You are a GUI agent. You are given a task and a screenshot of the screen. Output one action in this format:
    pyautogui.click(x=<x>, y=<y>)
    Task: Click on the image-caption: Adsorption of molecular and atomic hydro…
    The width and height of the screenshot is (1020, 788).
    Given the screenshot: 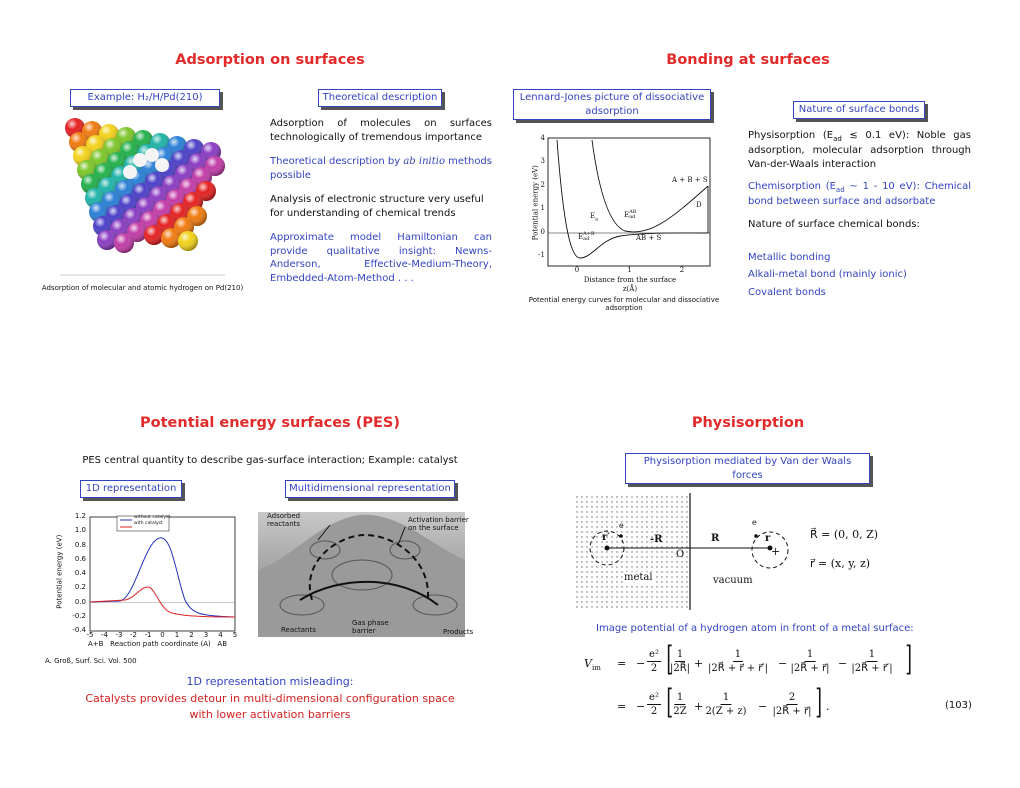 What is the action you would take?
    pyautogui.click(x=142, y=288)
    